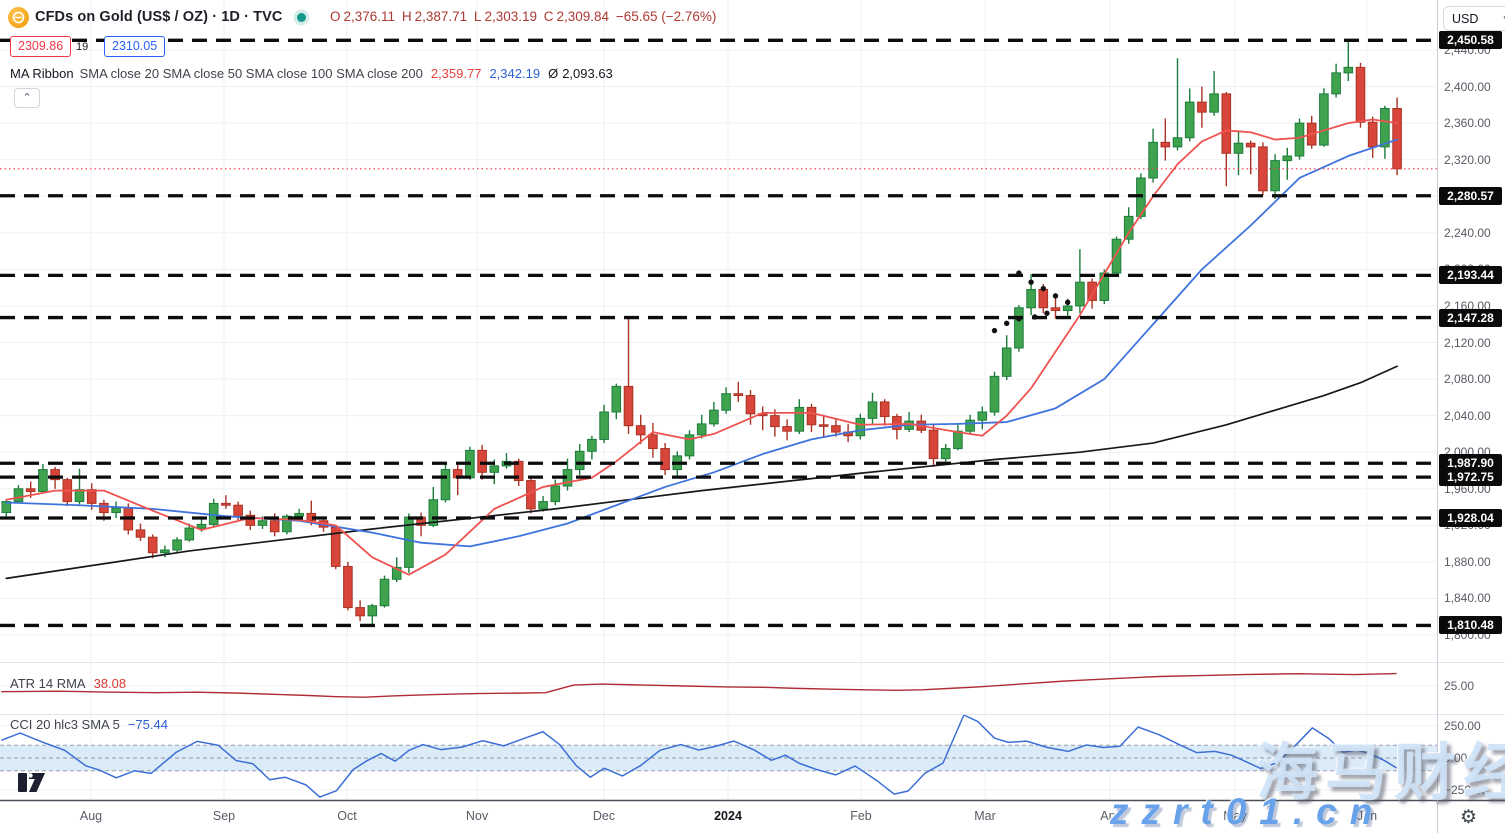  What do you see at coordinates (18, 17) in the screenshot?
I see `gold-coin-icon` at bounding box center [18, 17].